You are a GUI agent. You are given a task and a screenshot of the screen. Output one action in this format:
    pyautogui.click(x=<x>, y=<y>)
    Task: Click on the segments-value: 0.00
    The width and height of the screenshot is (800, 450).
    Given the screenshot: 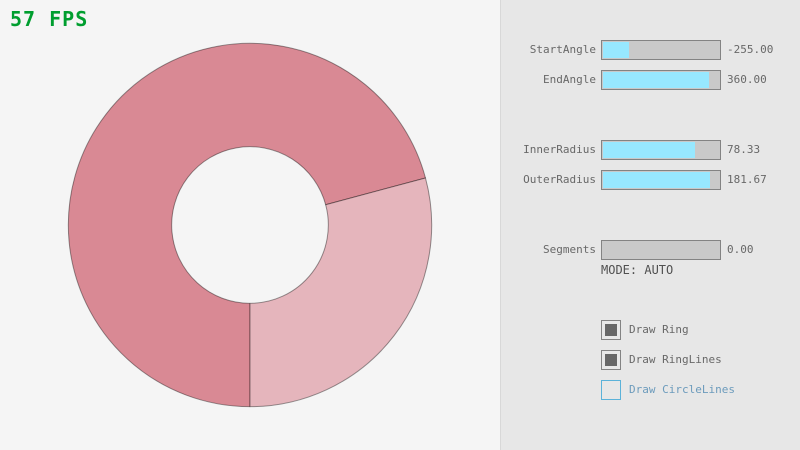 What is the action you would take?
    pyautogui.click(x=740, y=249)
    